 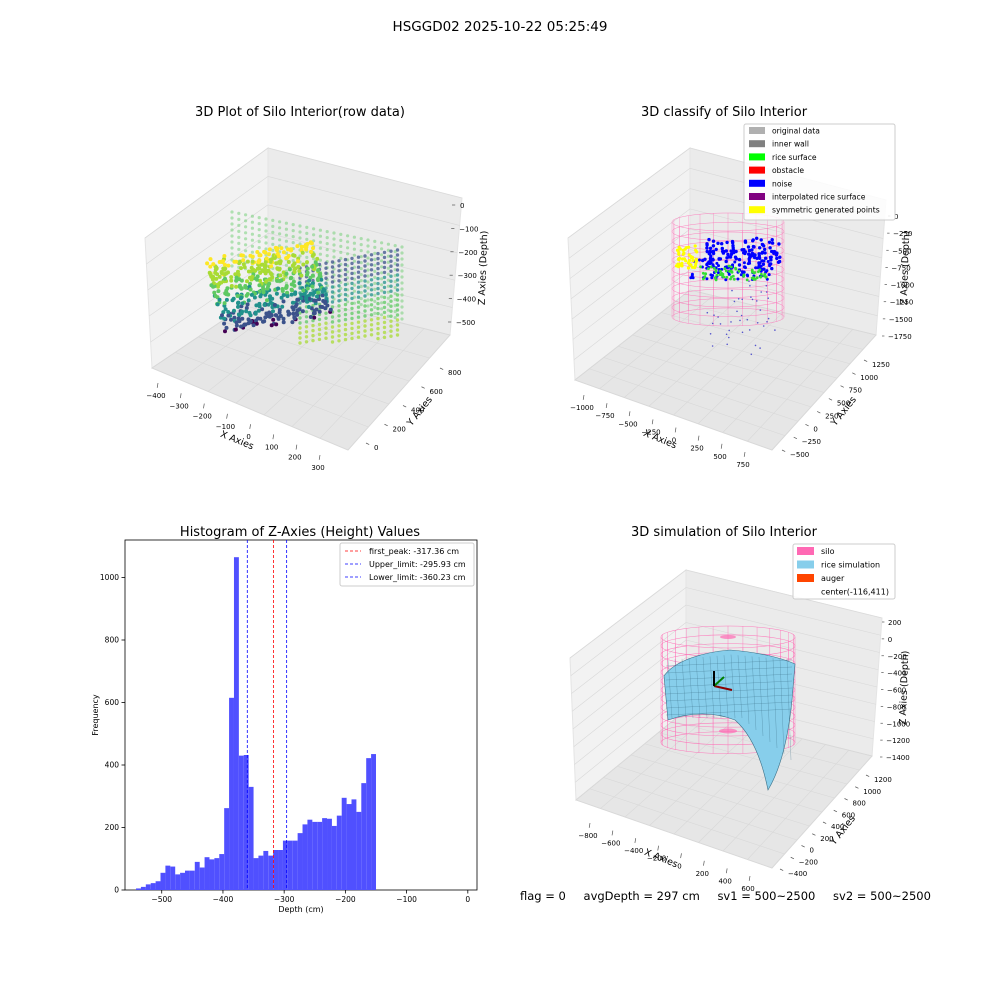 I want to click on cls-z-tick-label: −750, so click(x=900, y=268).